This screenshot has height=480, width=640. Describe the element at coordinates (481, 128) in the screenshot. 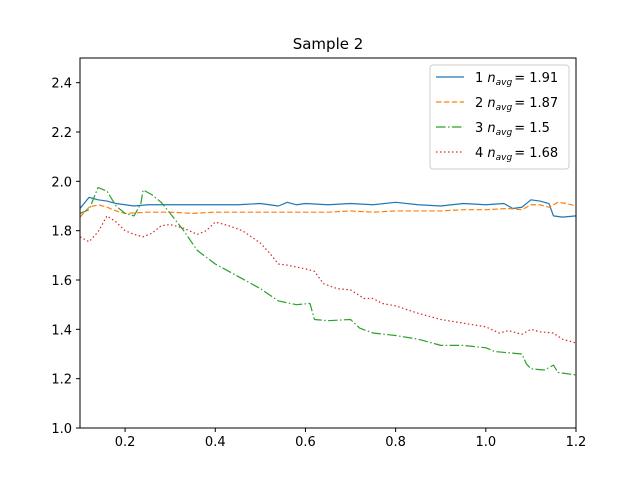

I see `legend-prefix: 3` at that location.